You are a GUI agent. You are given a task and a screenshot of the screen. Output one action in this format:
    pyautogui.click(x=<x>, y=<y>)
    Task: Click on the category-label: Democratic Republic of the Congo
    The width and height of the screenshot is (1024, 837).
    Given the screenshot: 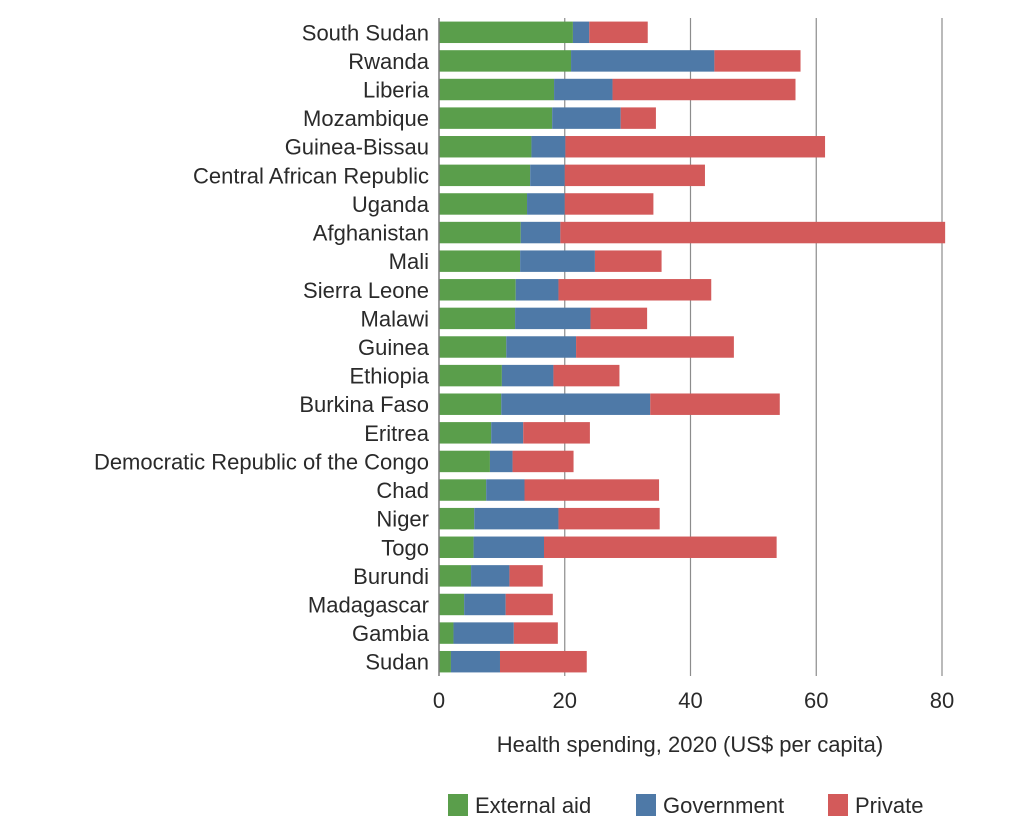 What is the action you would take?
    pyautogui.click(x=261, y=461)
    